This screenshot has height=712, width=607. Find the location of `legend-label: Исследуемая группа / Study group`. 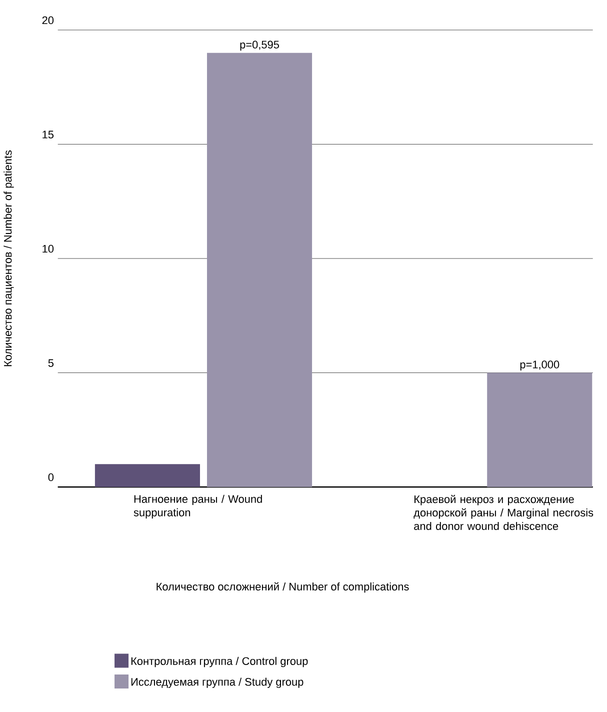

legend-label: Исследуемая группа / Study group is located at coordinates (217, 683).